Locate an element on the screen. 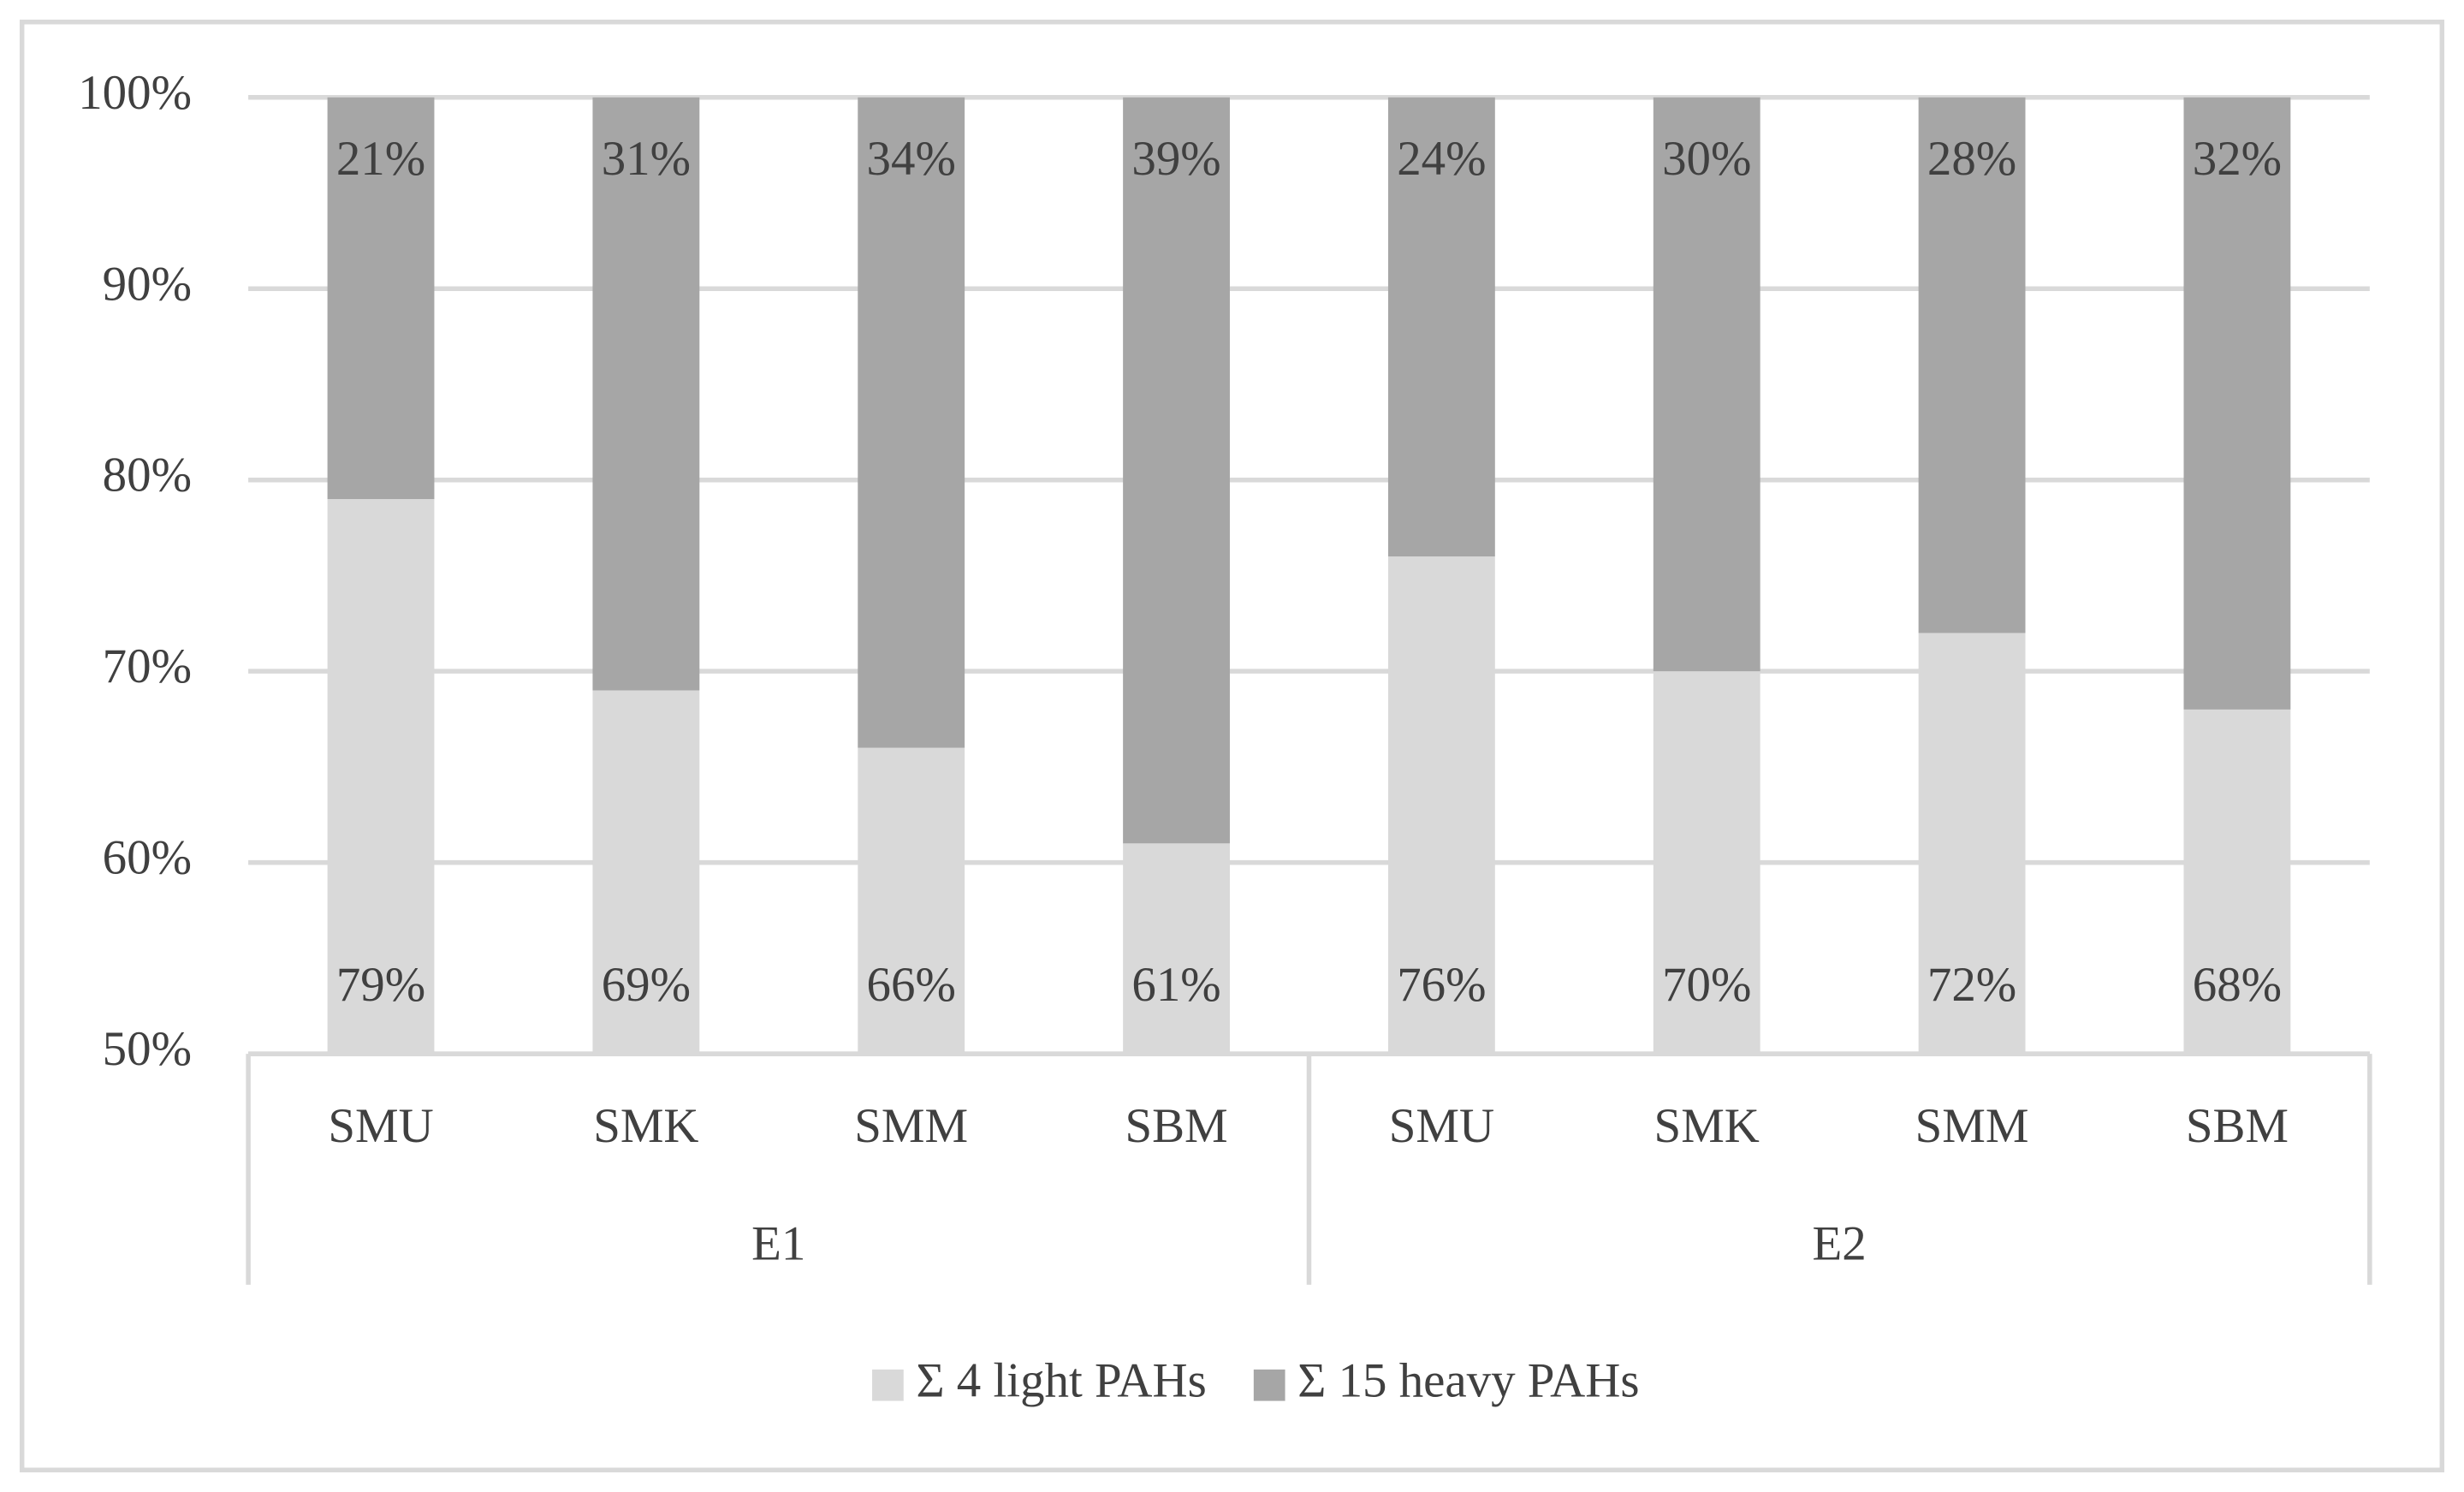 This screenshot has width=2464, height=1492. data-label: 69% is located at coordinates (646, 985).